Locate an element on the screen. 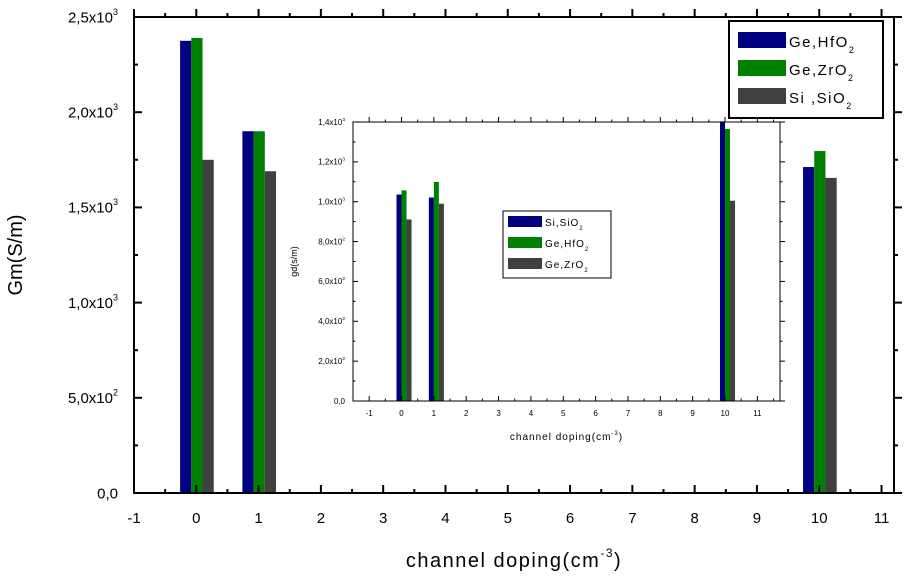  y-tick-mantissa: 6,0x10 is located at coordinates (330, 281).